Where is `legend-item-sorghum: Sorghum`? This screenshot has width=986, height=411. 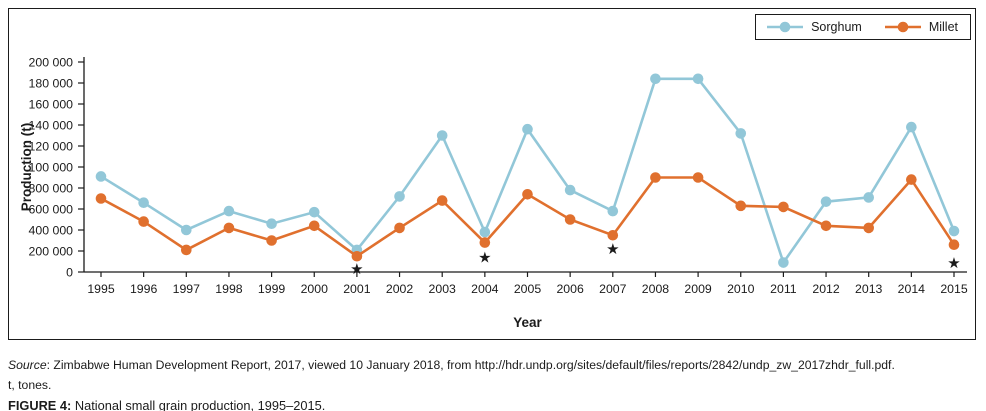 legend-item-sorghum: Sorghum is located at coordinates (814, 27).